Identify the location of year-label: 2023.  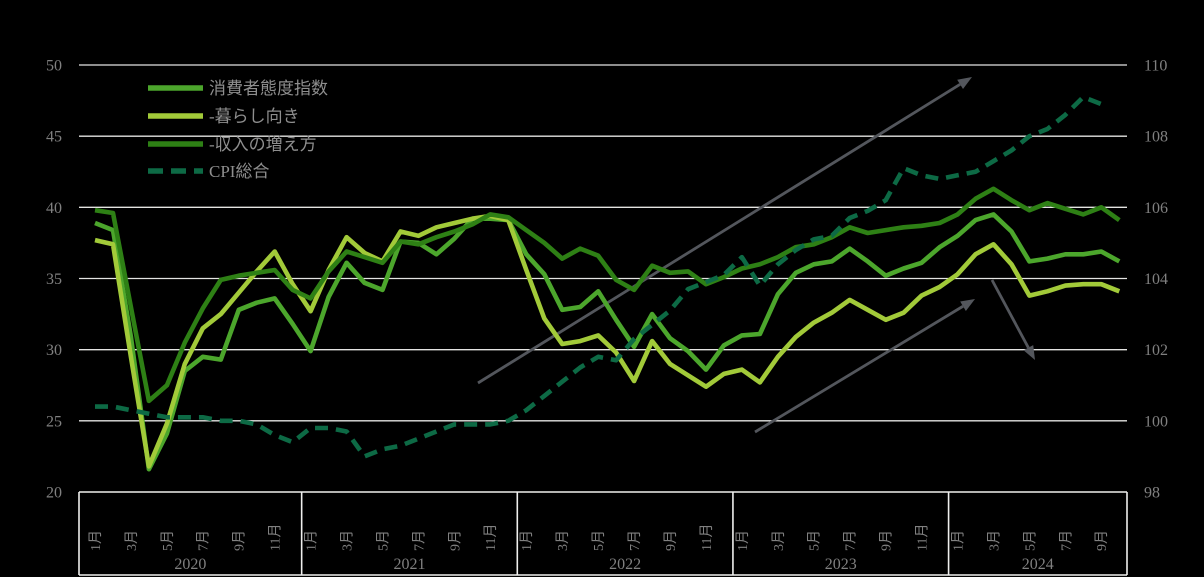
(841, 564).